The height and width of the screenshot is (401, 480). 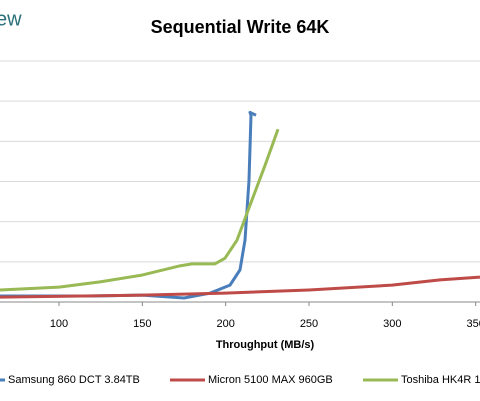 I want to click on chart-title: Sequential Write 64K, so click(x=240, y=27).